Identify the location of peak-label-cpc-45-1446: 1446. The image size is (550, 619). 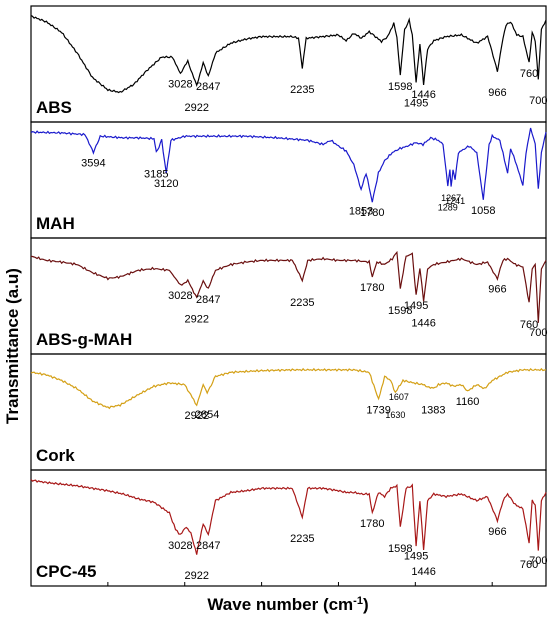
(423, 572).